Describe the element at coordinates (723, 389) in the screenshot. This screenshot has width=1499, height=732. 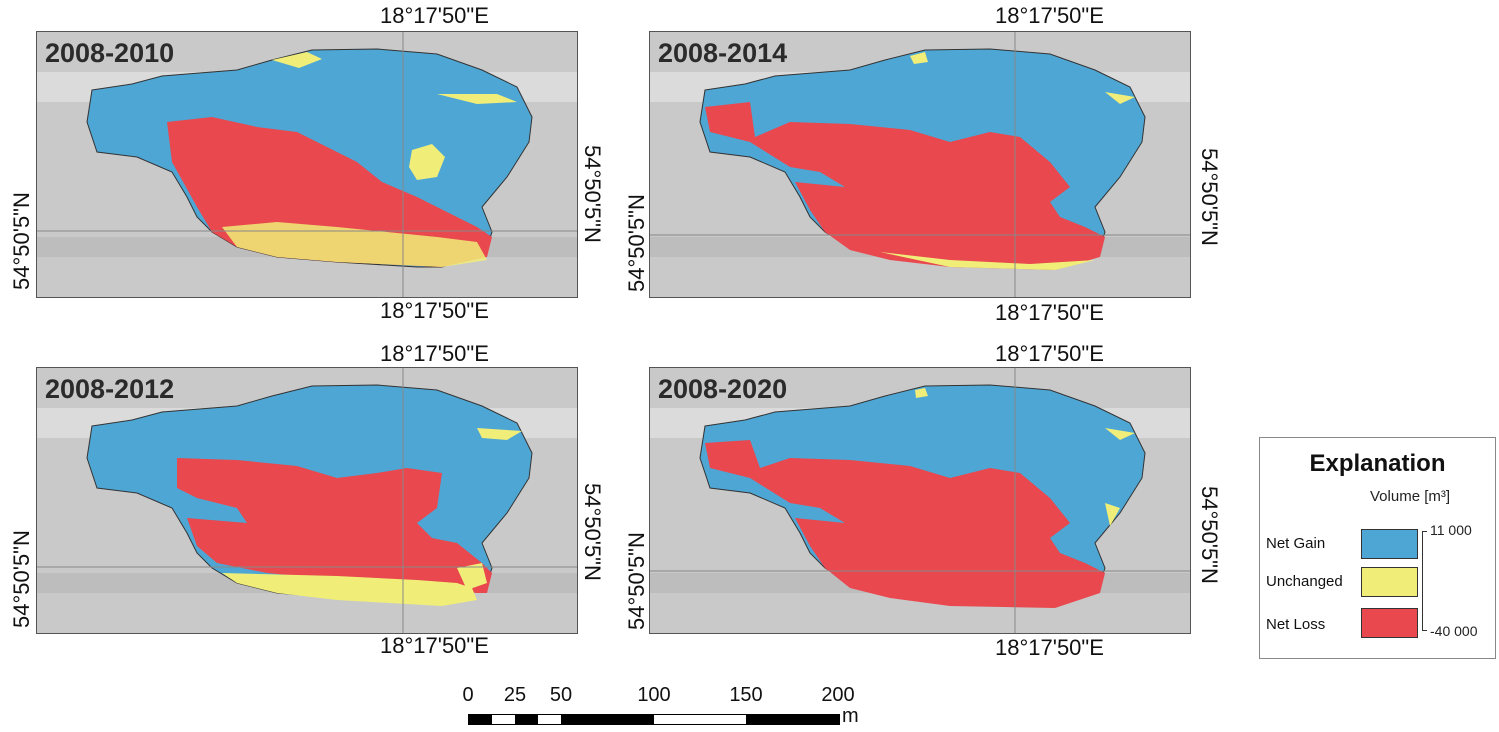
I see `period-label: 2008-2020` at that location.